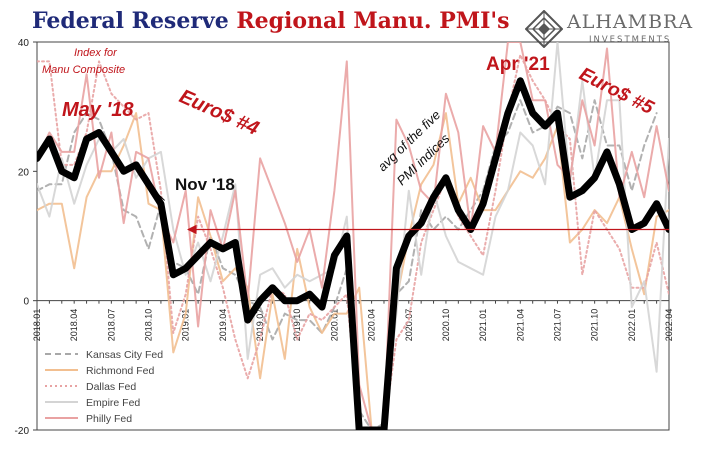 The image size is (705, 461). What do you see at coordinates (630, 22) in the screenshot?
I see `brand-name: ALHAMBRA` at bounding box center [630, 22].